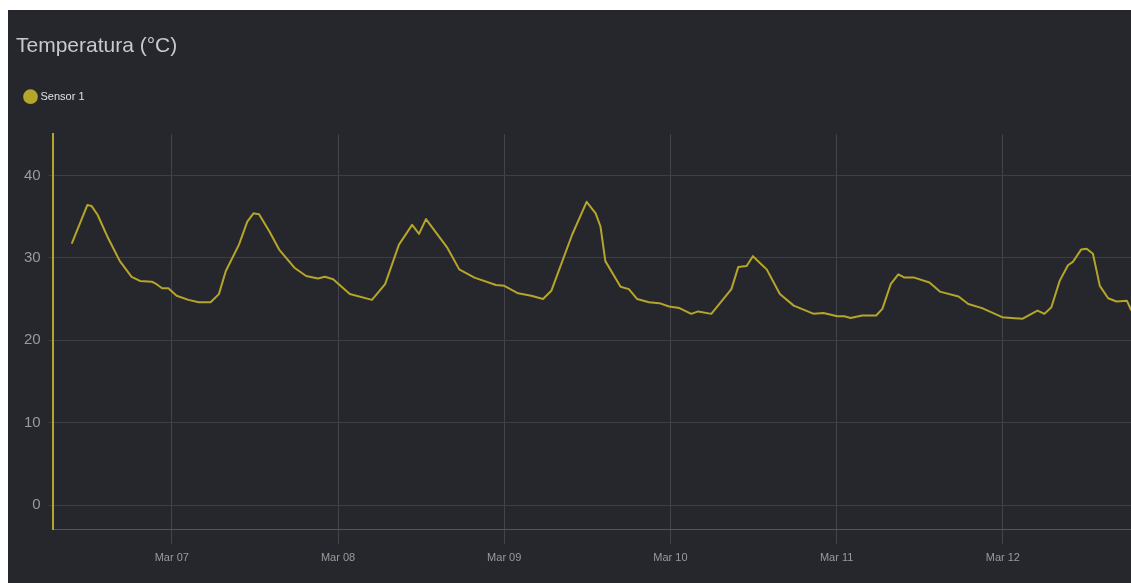 This screenshot has width=1131, height=583. What do you see at coordinates (836, 557) in the screenshot?
I see `x-tick-label: Mar 11` at bounding box center [836, 557].